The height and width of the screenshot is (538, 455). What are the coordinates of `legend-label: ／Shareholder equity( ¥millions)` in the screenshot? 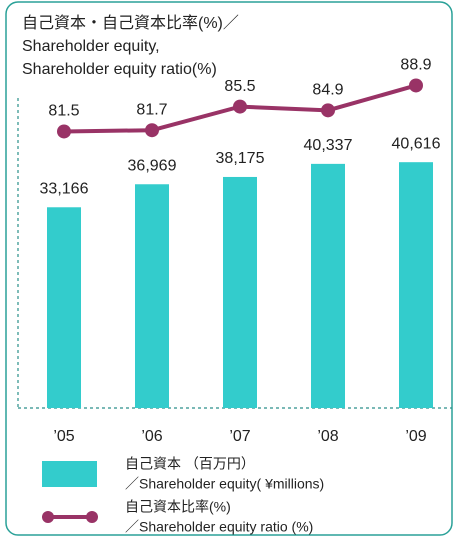 It's located at (224, 484).